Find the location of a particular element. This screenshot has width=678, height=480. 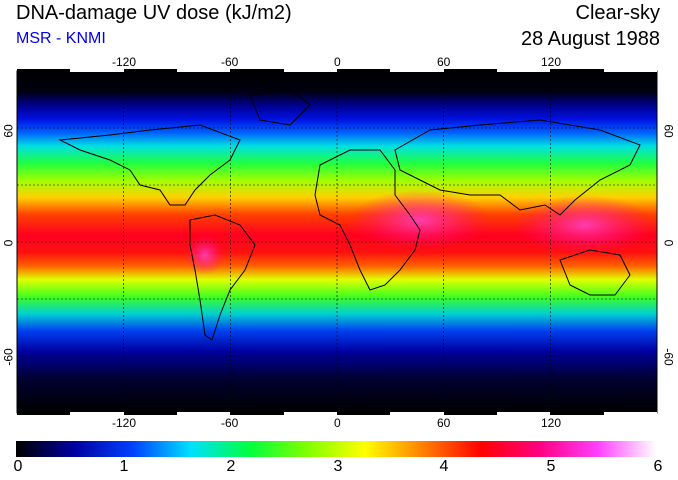

coastline-asia is located at coordinates (517, 167).